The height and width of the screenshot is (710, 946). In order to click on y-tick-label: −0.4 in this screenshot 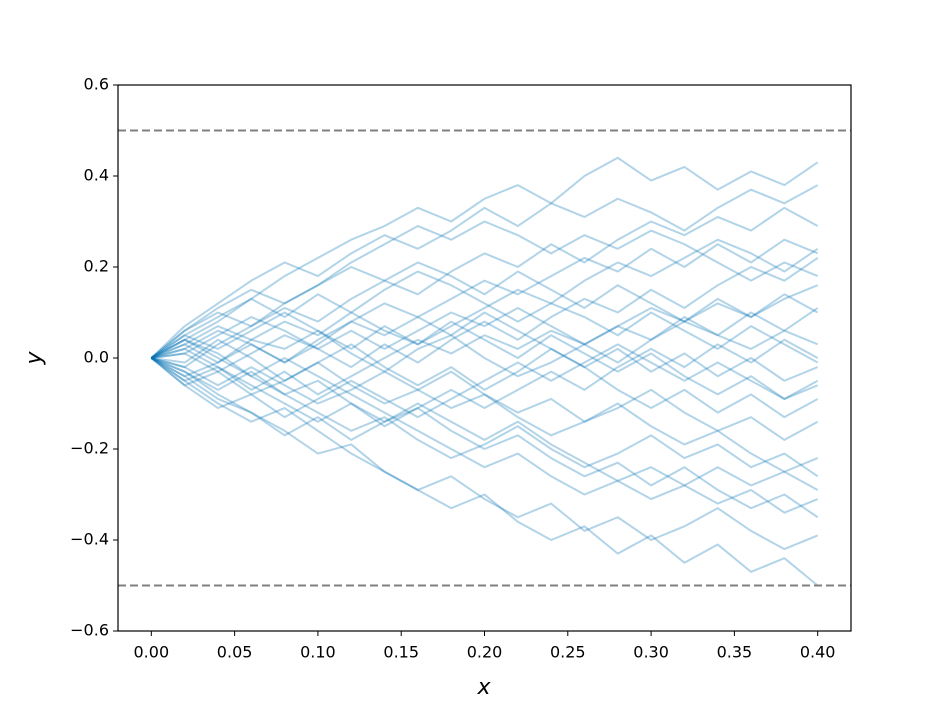, I will do `click(89, 539)`.